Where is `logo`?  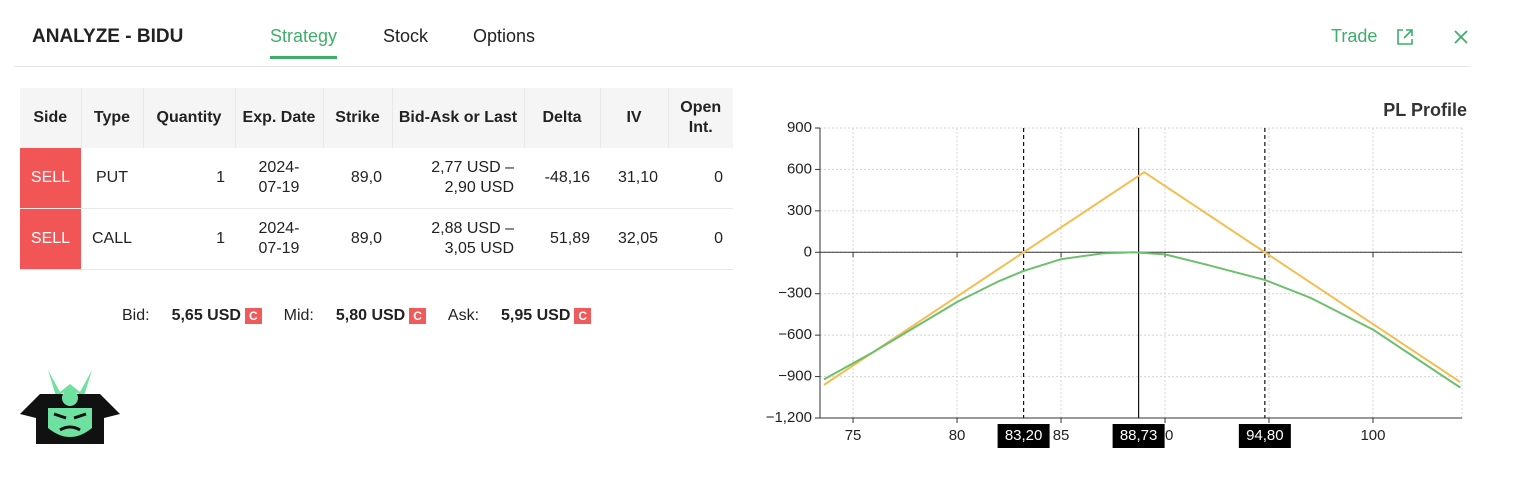 logo is located at coordinates (70, 407).